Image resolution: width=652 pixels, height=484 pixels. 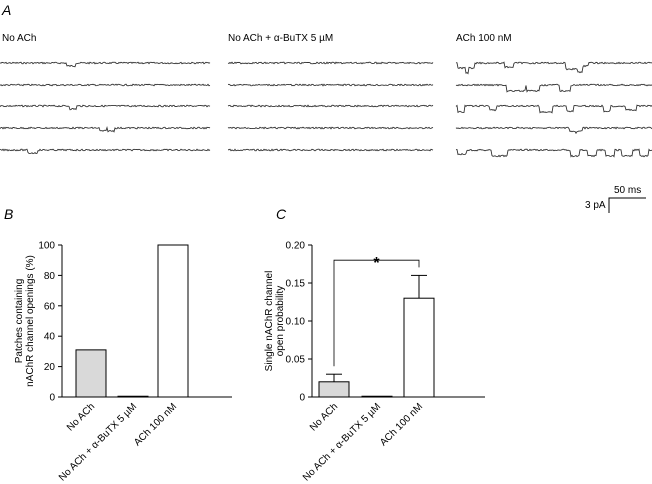 What do you see at coordinates (376, 313) in the screenshot?
I see `significance-bracket` at bounding box center [376, 313].